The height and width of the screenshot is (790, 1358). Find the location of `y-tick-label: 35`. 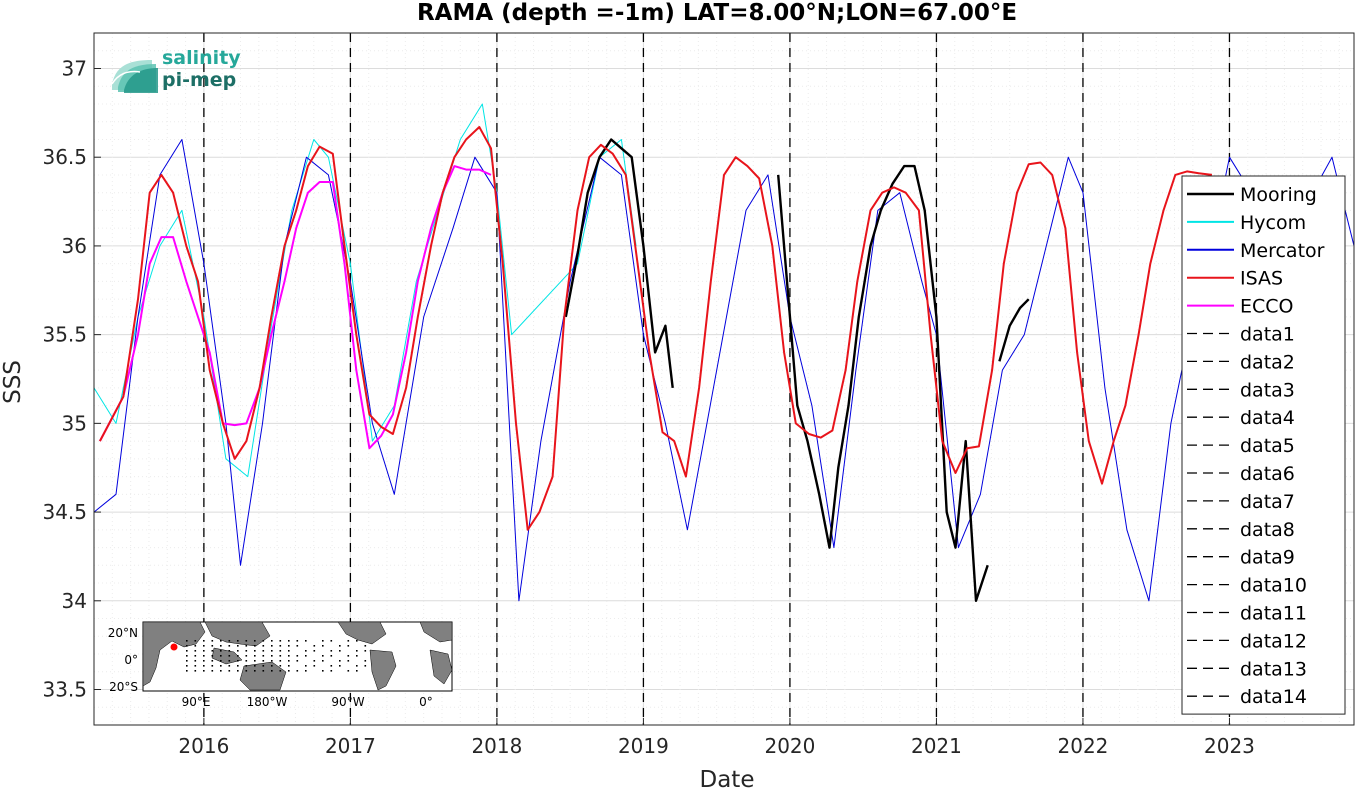

y-tick-label: 35 is located at coordinates (74, 423).